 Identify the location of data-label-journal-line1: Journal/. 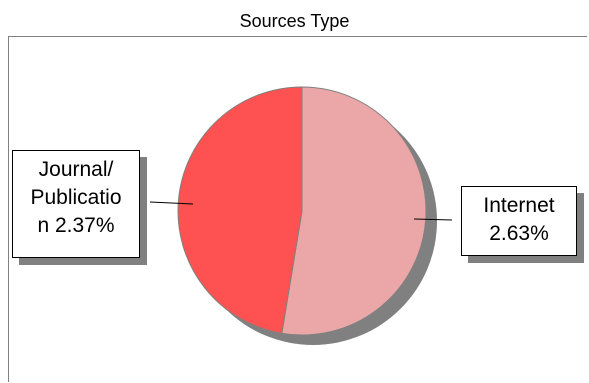
(76, 169).